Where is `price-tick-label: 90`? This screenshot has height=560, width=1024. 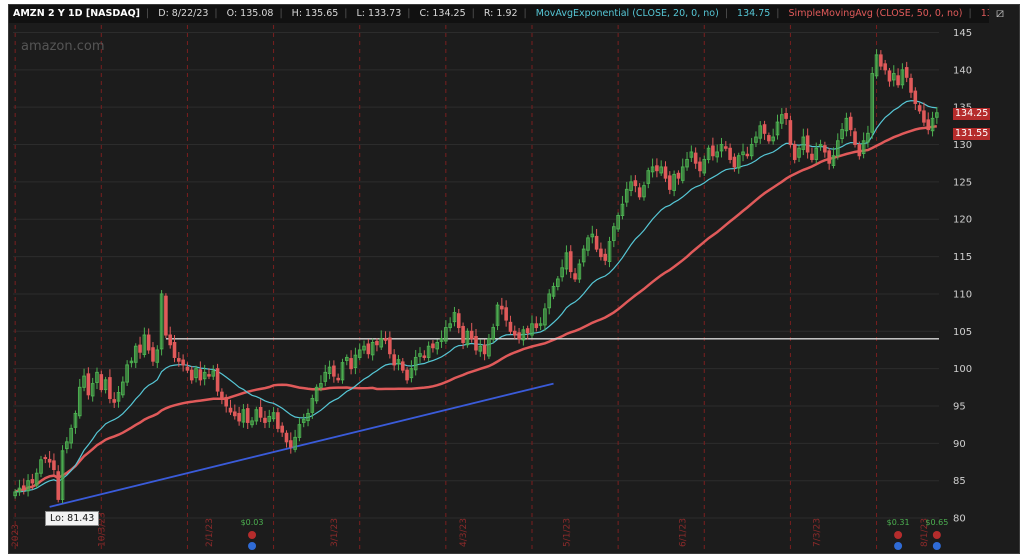 price-tick-label: 90 is located at coordinates (959, 444).